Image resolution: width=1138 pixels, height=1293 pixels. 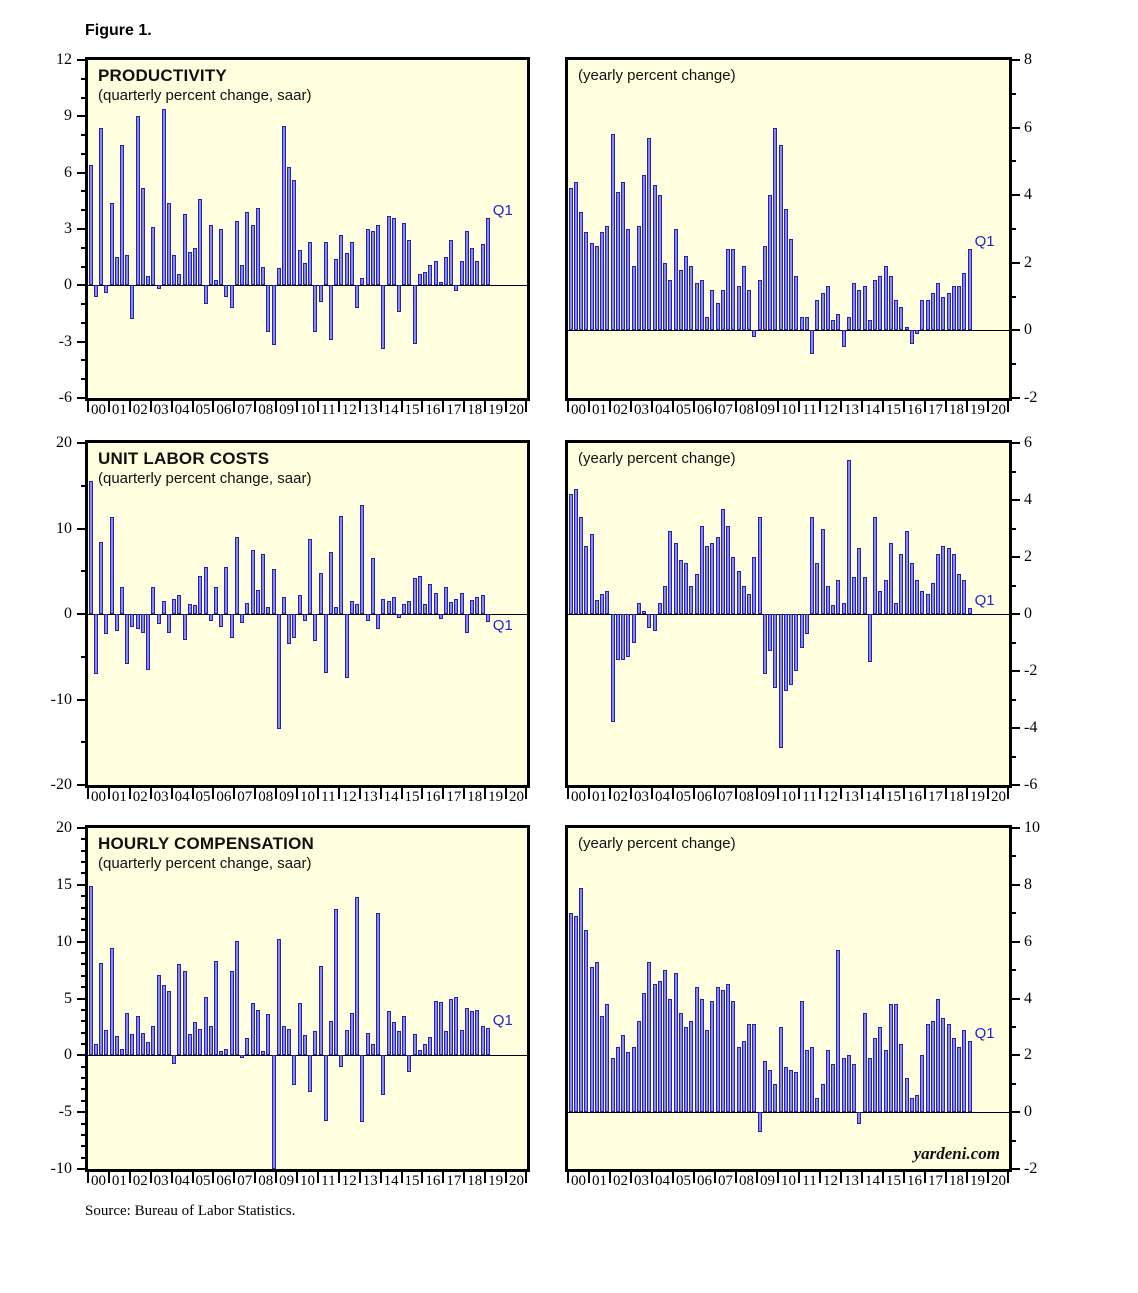 What do you see at coordinates (746, 797) in the screenshot?
I see `x-axis-year-label: 08` at bounding box center [746, 797].